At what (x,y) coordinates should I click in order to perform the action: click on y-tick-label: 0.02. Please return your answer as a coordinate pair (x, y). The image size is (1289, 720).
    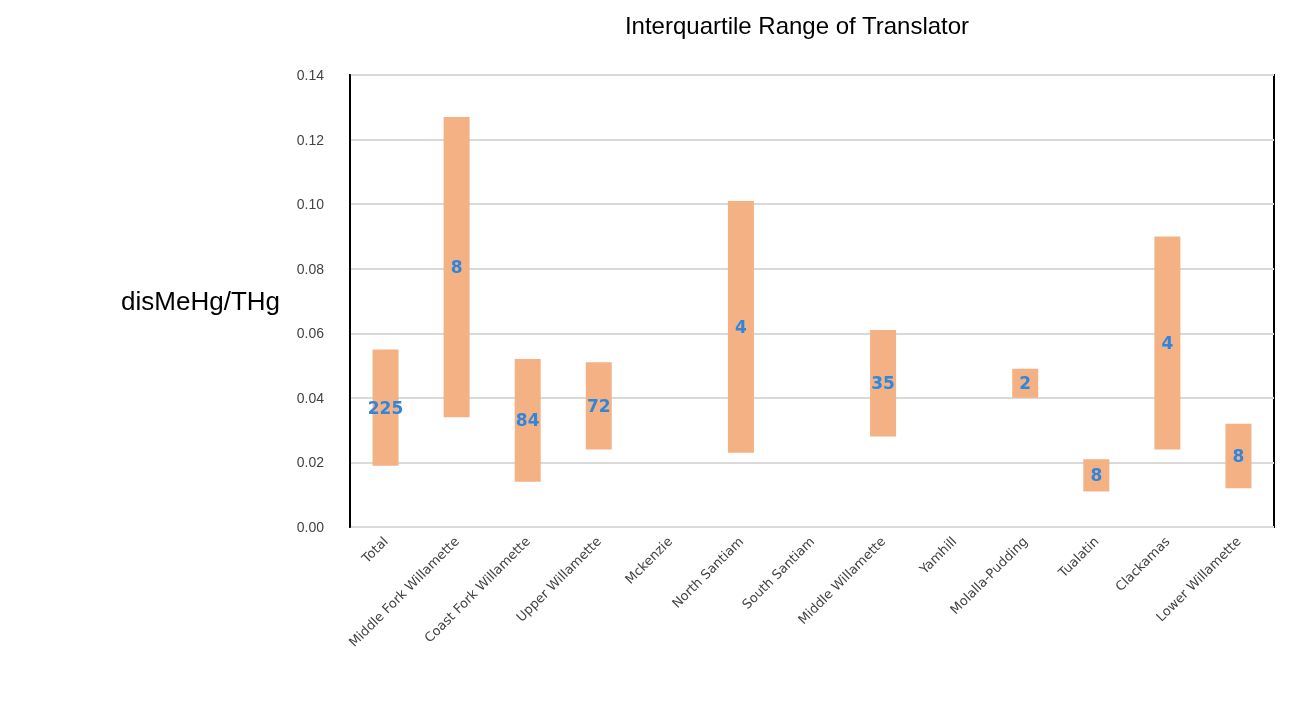
    Looking at the image, I should click on (310, 462).